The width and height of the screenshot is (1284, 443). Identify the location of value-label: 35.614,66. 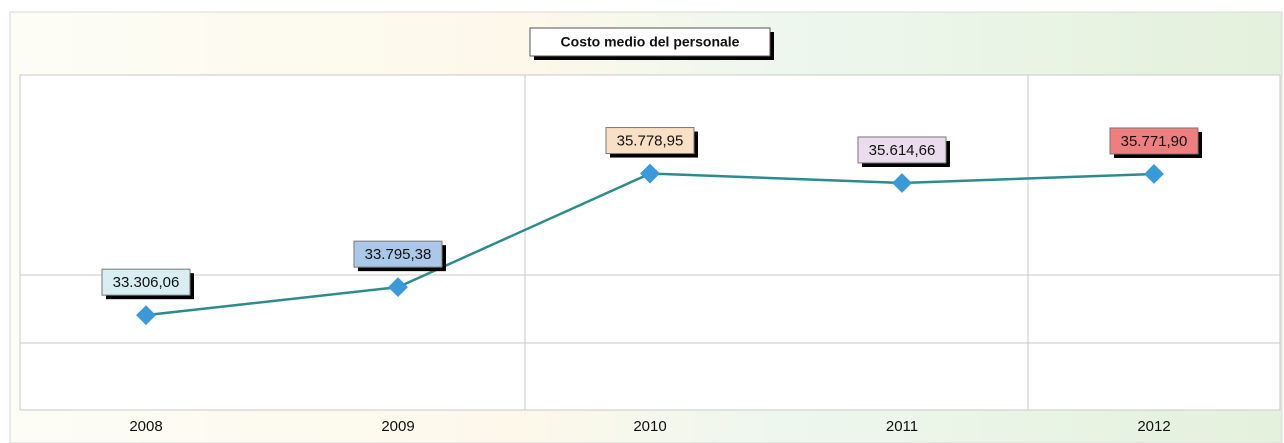
(902, 150).